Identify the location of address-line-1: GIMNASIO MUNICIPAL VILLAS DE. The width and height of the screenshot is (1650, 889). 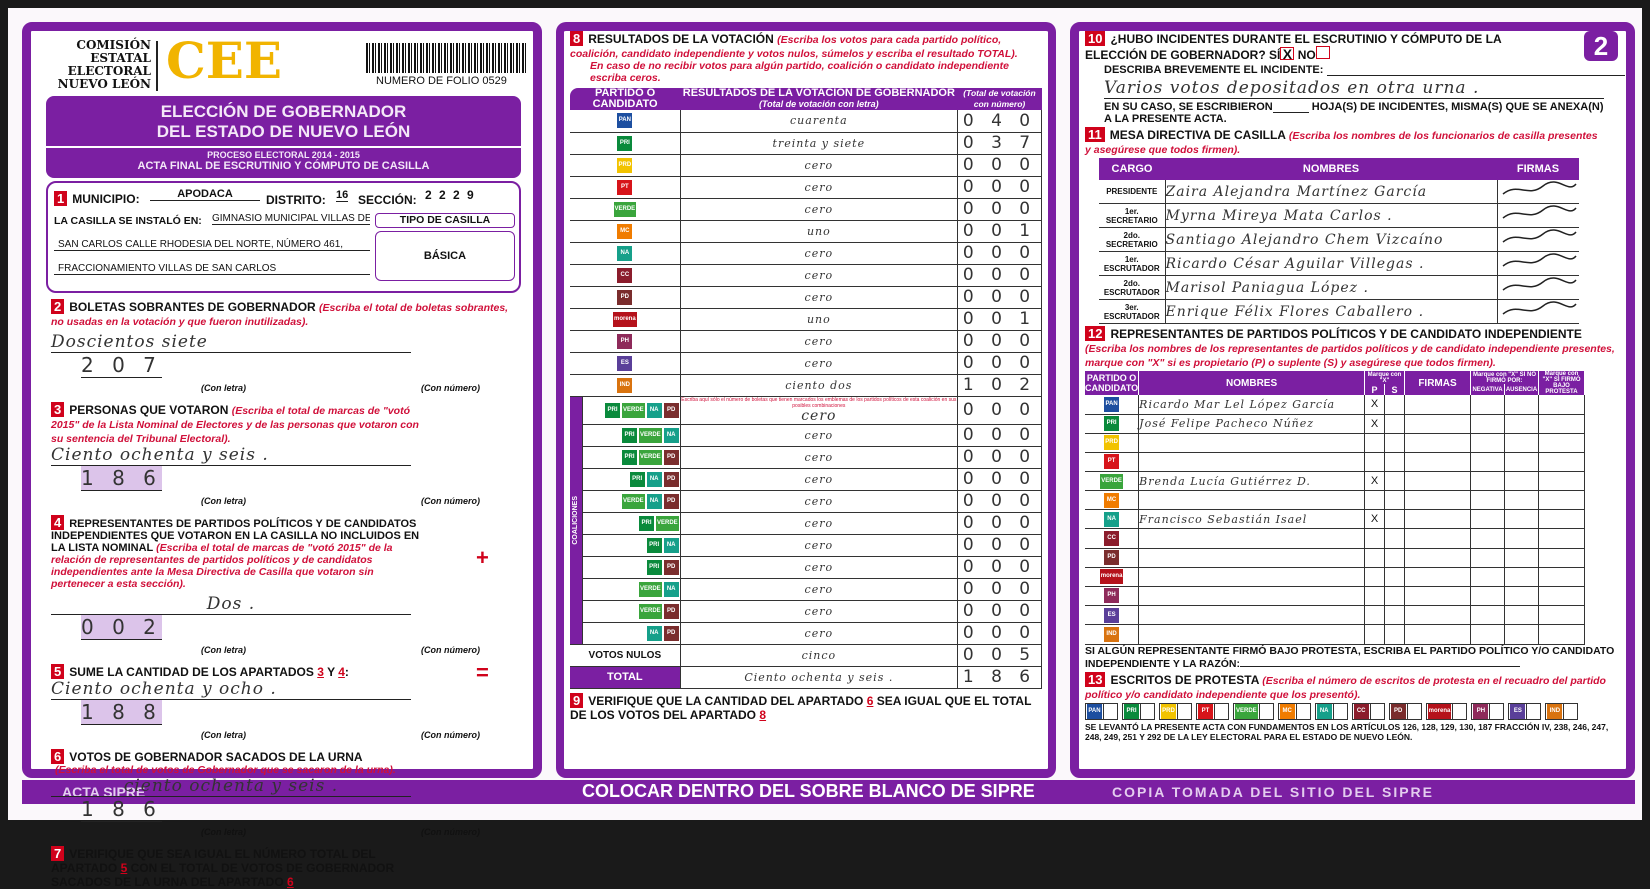
(291, 219).